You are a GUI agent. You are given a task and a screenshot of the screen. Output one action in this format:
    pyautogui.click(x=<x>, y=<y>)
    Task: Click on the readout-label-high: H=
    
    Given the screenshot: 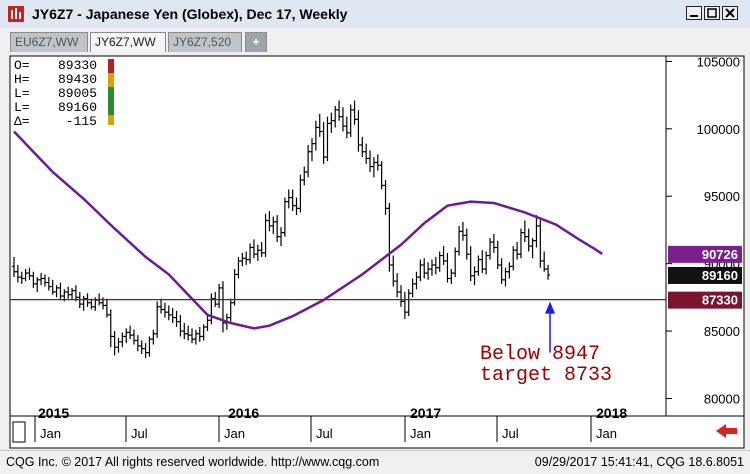 What is the action you would take?
    pyautogui.click(x=22, y=79)
    